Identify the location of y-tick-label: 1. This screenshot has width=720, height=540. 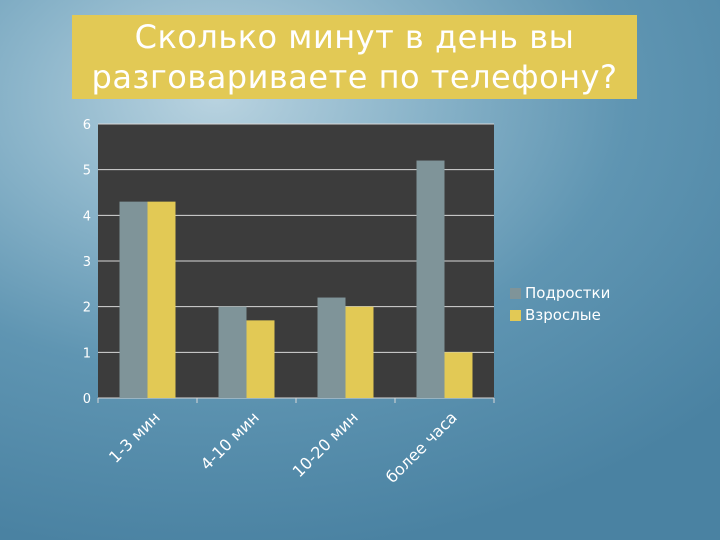
(87, 353).